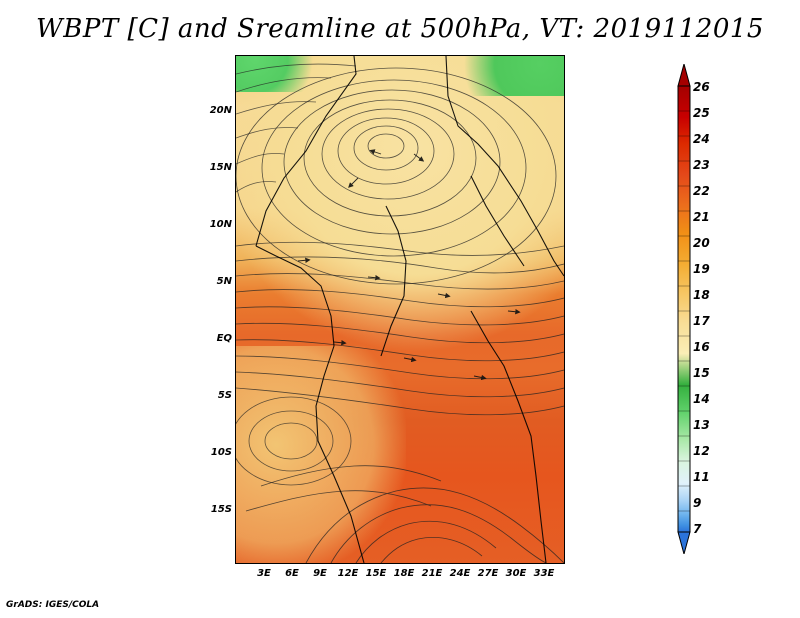  I want to click on colorbar-label: 24, so click(701, 139).